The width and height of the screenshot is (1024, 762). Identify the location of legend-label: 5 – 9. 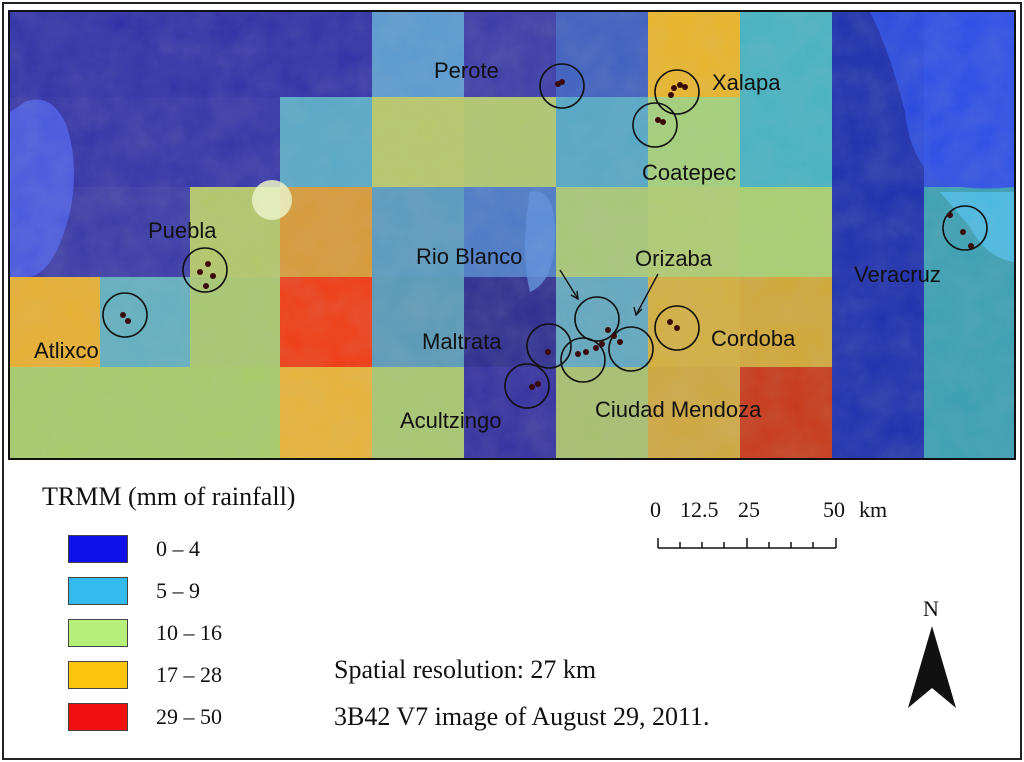
(178, 590).